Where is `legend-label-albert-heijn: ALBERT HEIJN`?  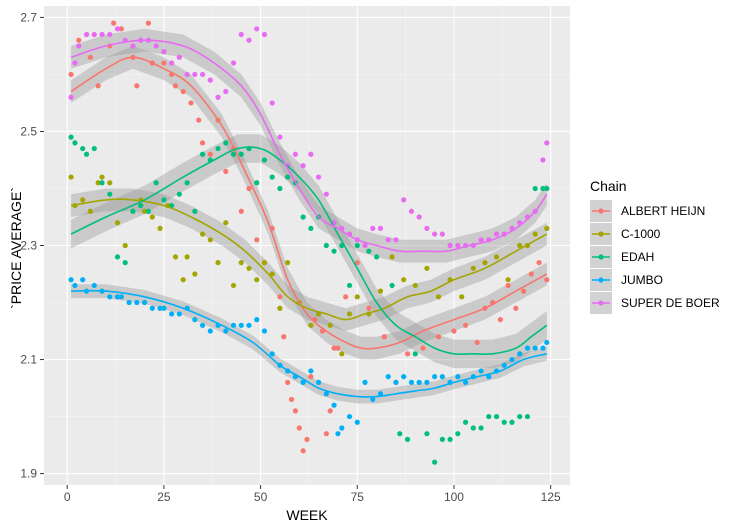 legend-label-albert-heijn: ALBERT HEIJN is located at coordinates (663, 211).